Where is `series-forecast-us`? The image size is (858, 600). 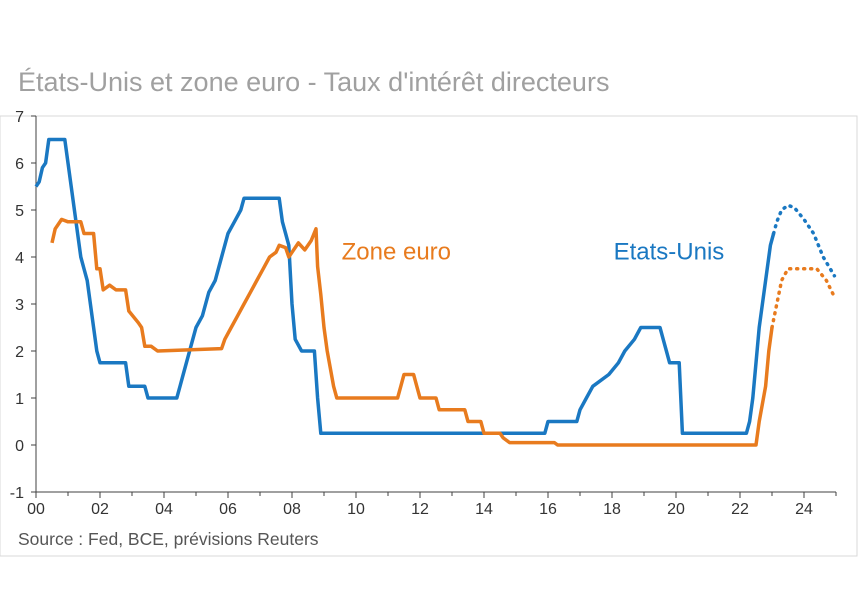 series-forecast-us is located at coordinates (804, 240).